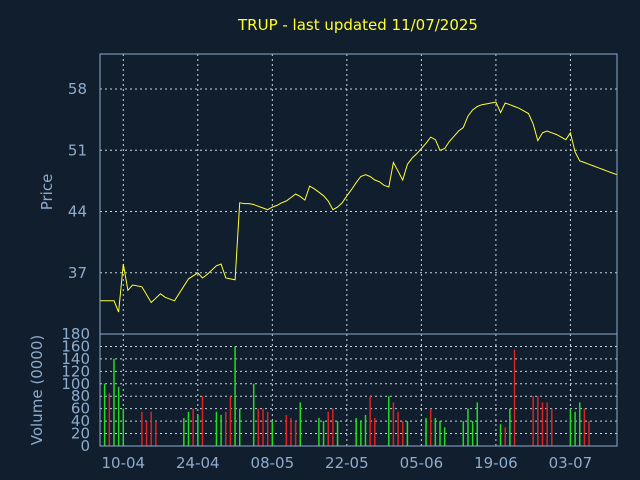 This screenshot has width=640, height=480. I want to click on volume-axis-label: Volume (0000), so click(37, 390).